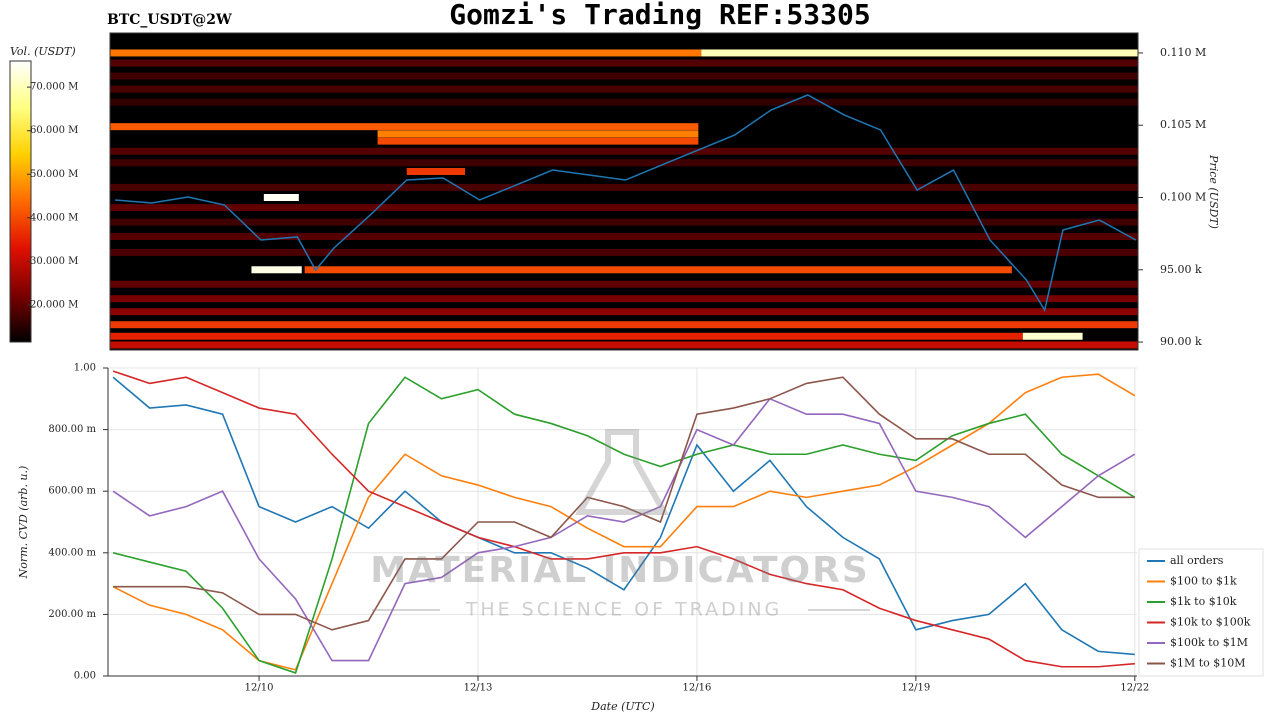 The width and height of the screenshot is (1280, 720). What do you see at coordinates (54, 217) in the screenshot?
I see `colorbar-tick-label: 40.000 M` at bounding box center [54, 217].